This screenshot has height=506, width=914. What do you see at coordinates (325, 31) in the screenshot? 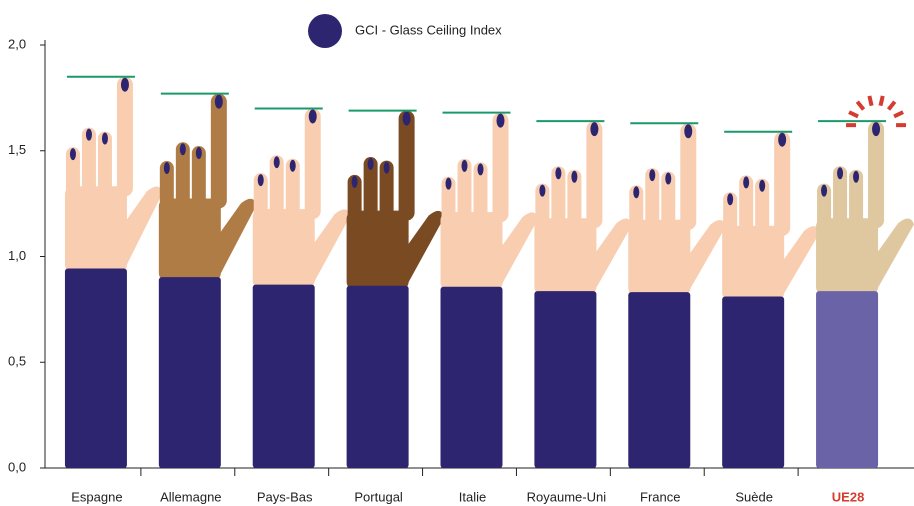
I see `legend-swatch` at bounding box center [325, 31].